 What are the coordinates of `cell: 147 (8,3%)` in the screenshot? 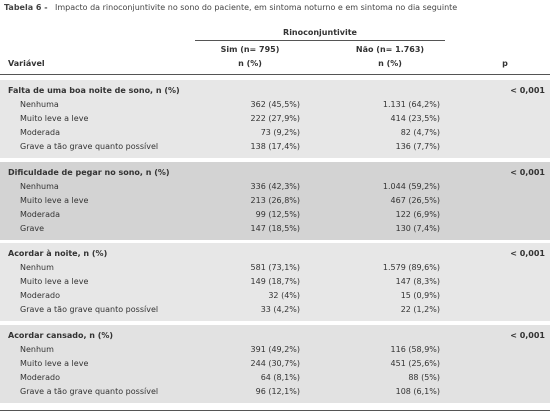 It's located at (417, 281).